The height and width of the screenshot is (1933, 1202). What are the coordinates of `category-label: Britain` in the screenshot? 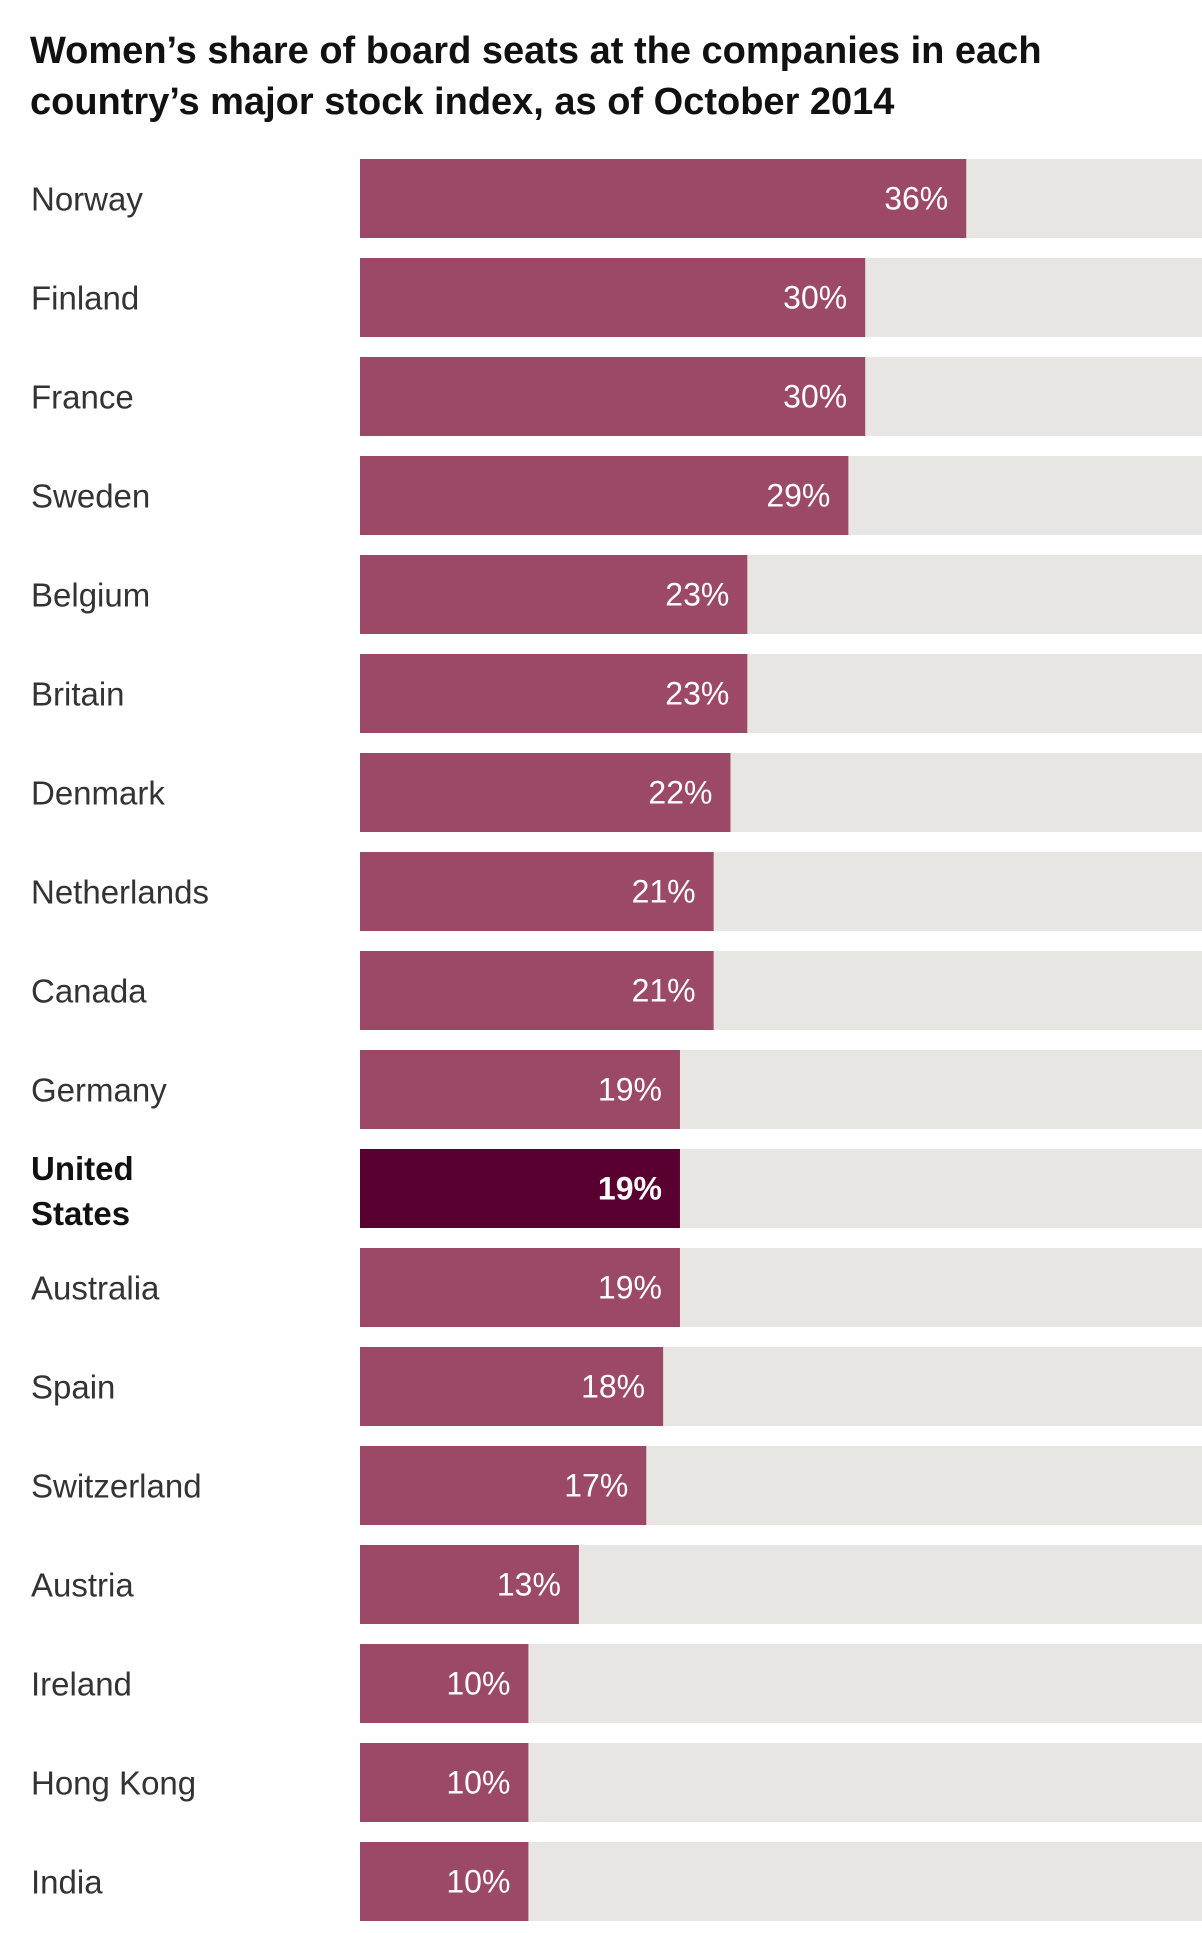 It's located at (78, 694).